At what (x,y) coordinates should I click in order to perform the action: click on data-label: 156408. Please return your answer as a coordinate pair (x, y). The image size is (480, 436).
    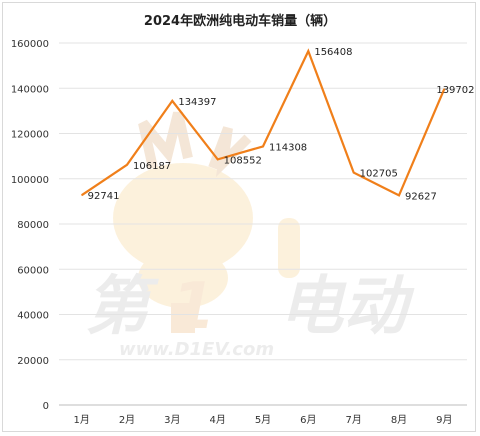
    Looking at the image, I should click on (333, 52).